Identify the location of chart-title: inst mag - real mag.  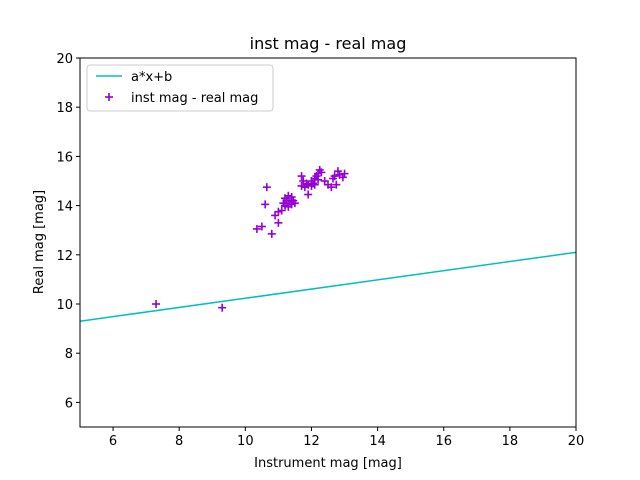
(328, 43).